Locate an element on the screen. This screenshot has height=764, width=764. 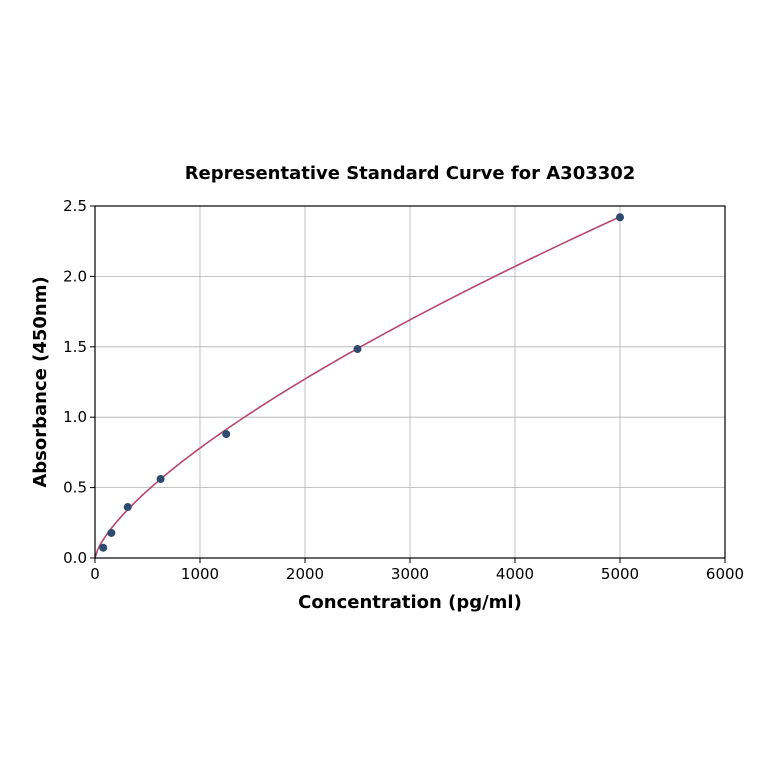
x-tick-label: 2000 is located at coordinates (305, 574).